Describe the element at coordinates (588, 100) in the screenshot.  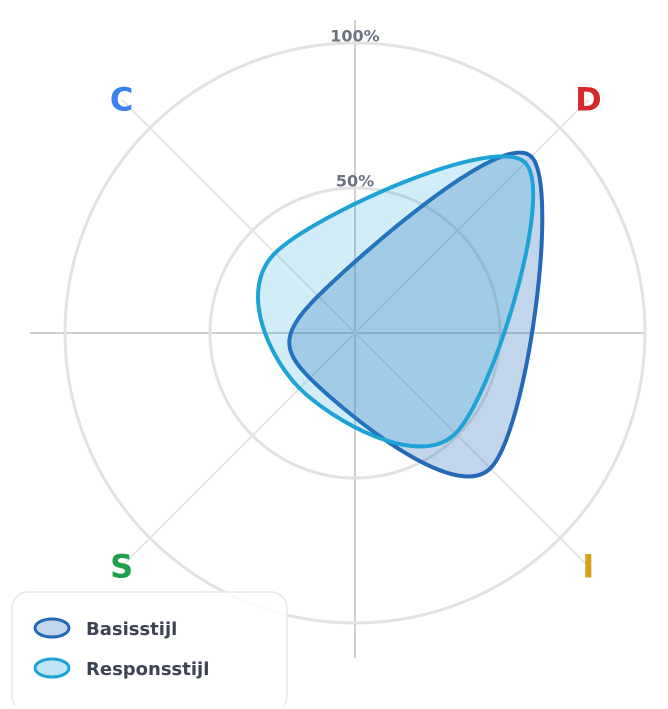
I see `category-label: D` at that location.